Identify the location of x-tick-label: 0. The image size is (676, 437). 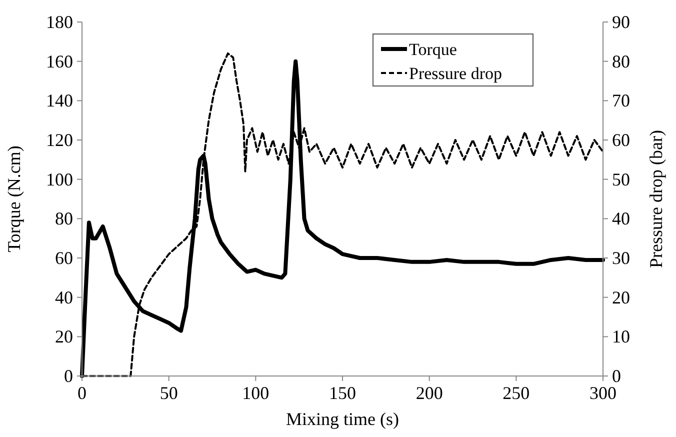
(82, 393).